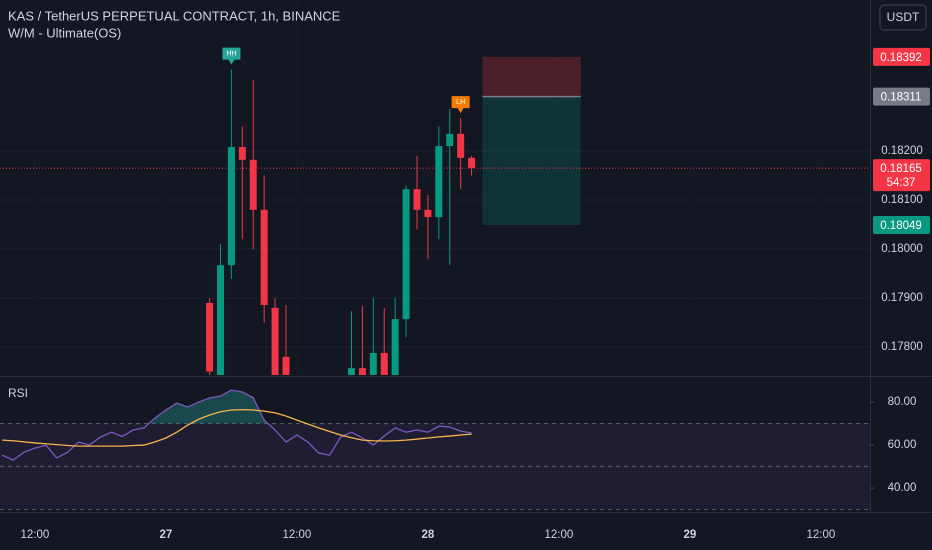 This screenshot has width=932, height=550. I want to click on signal-label: LH, so click(460, 102).